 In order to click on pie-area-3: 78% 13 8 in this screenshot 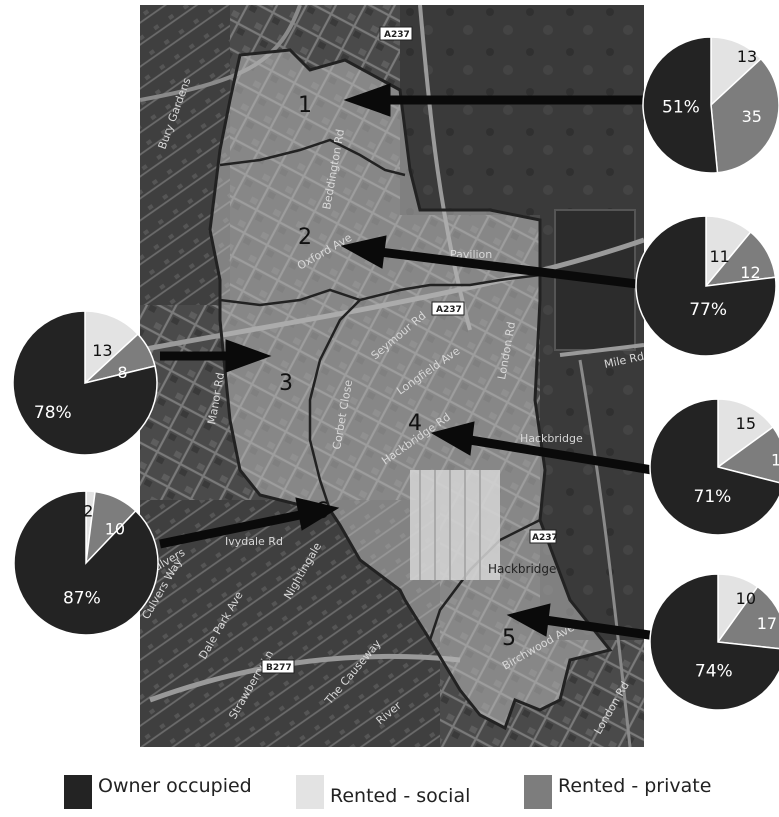, I will do `click(85, 383)`.